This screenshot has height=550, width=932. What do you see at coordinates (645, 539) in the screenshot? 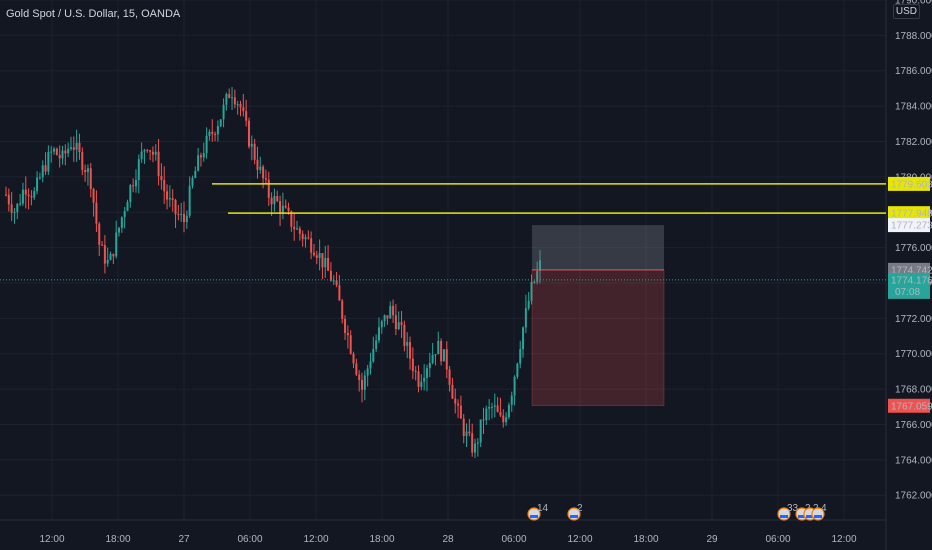
I see `x-tick-label: 18:00` at bounding box center [645, 539].